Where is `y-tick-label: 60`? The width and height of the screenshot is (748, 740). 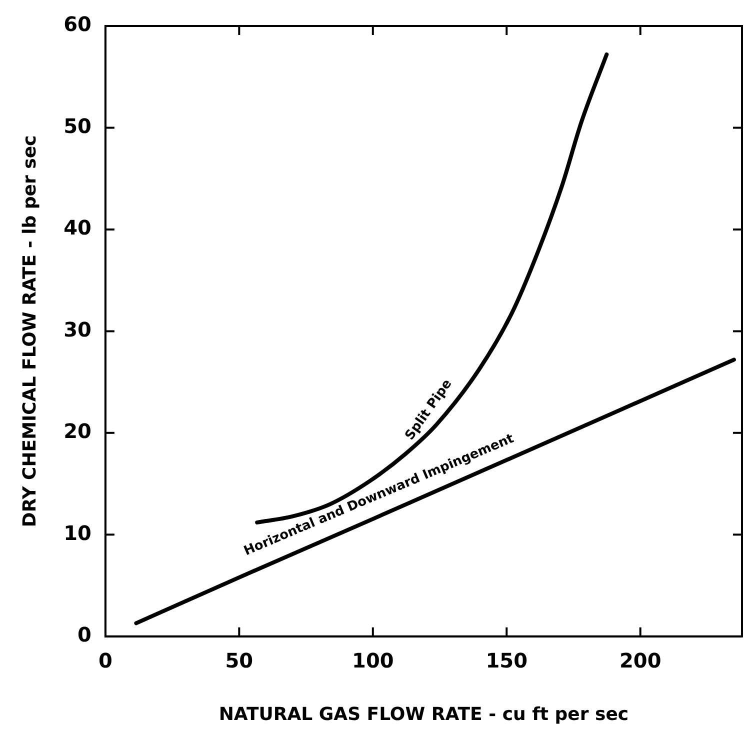 y-tick-label: 60 is located at coordinates (78, 24).